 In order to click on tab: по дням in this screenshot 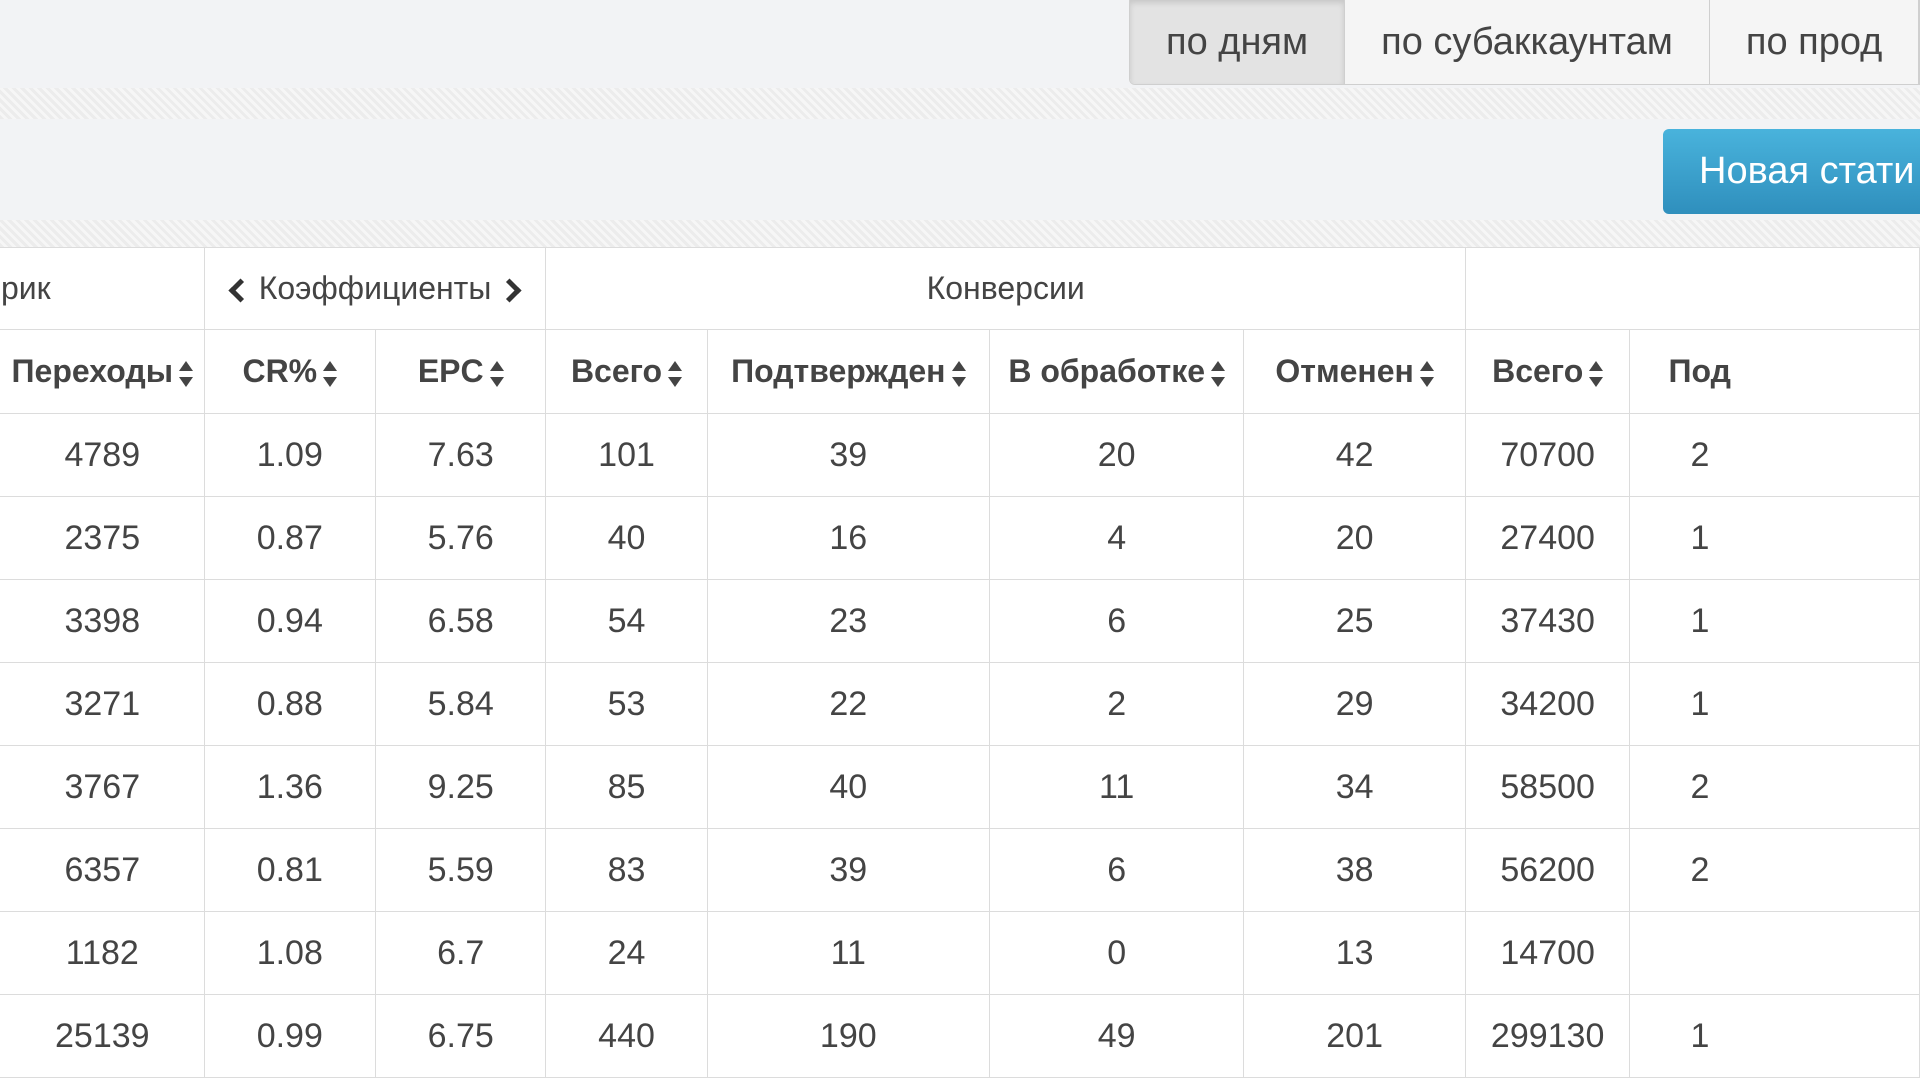, I will do `click(1238, 42)`.